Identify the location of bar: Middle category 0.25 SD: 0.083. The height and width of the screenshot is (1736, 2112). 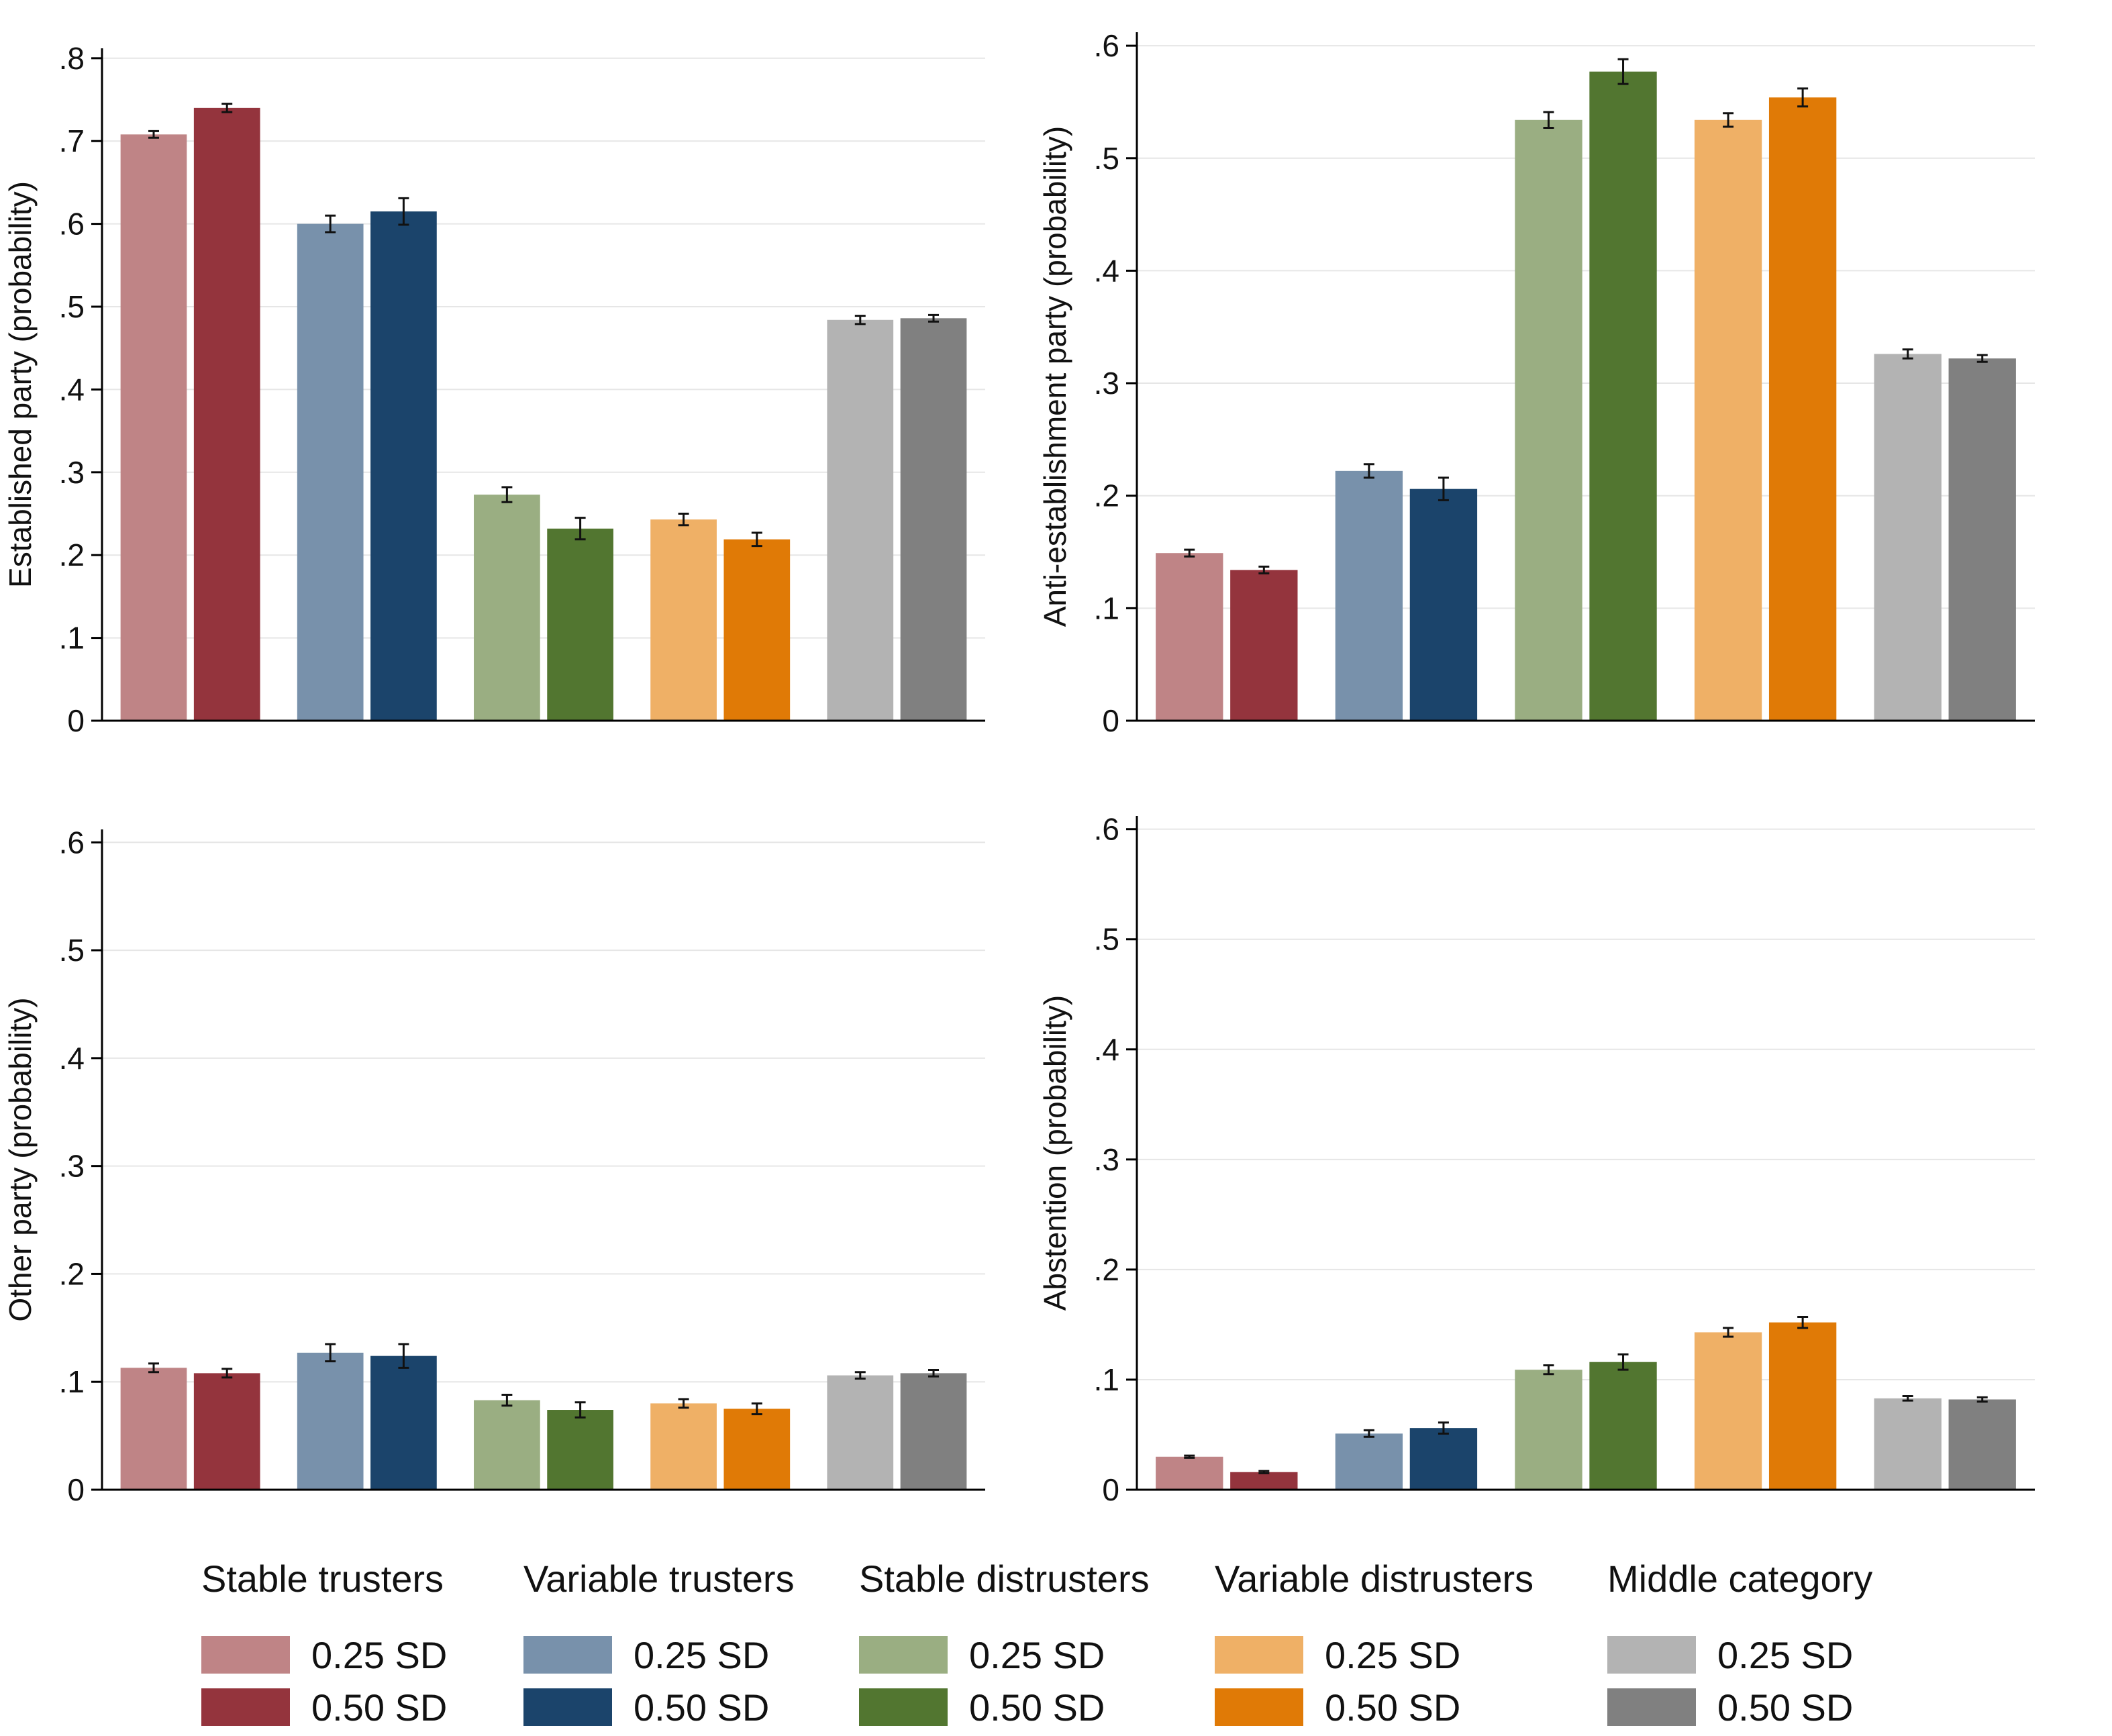
(1908, 1444).